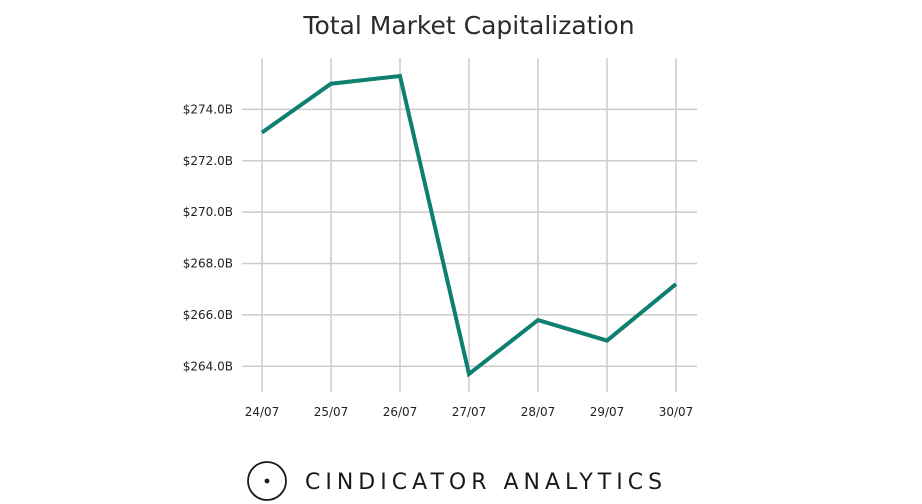  I want to click on x-tick-label: 28/07, so click(538, 412).